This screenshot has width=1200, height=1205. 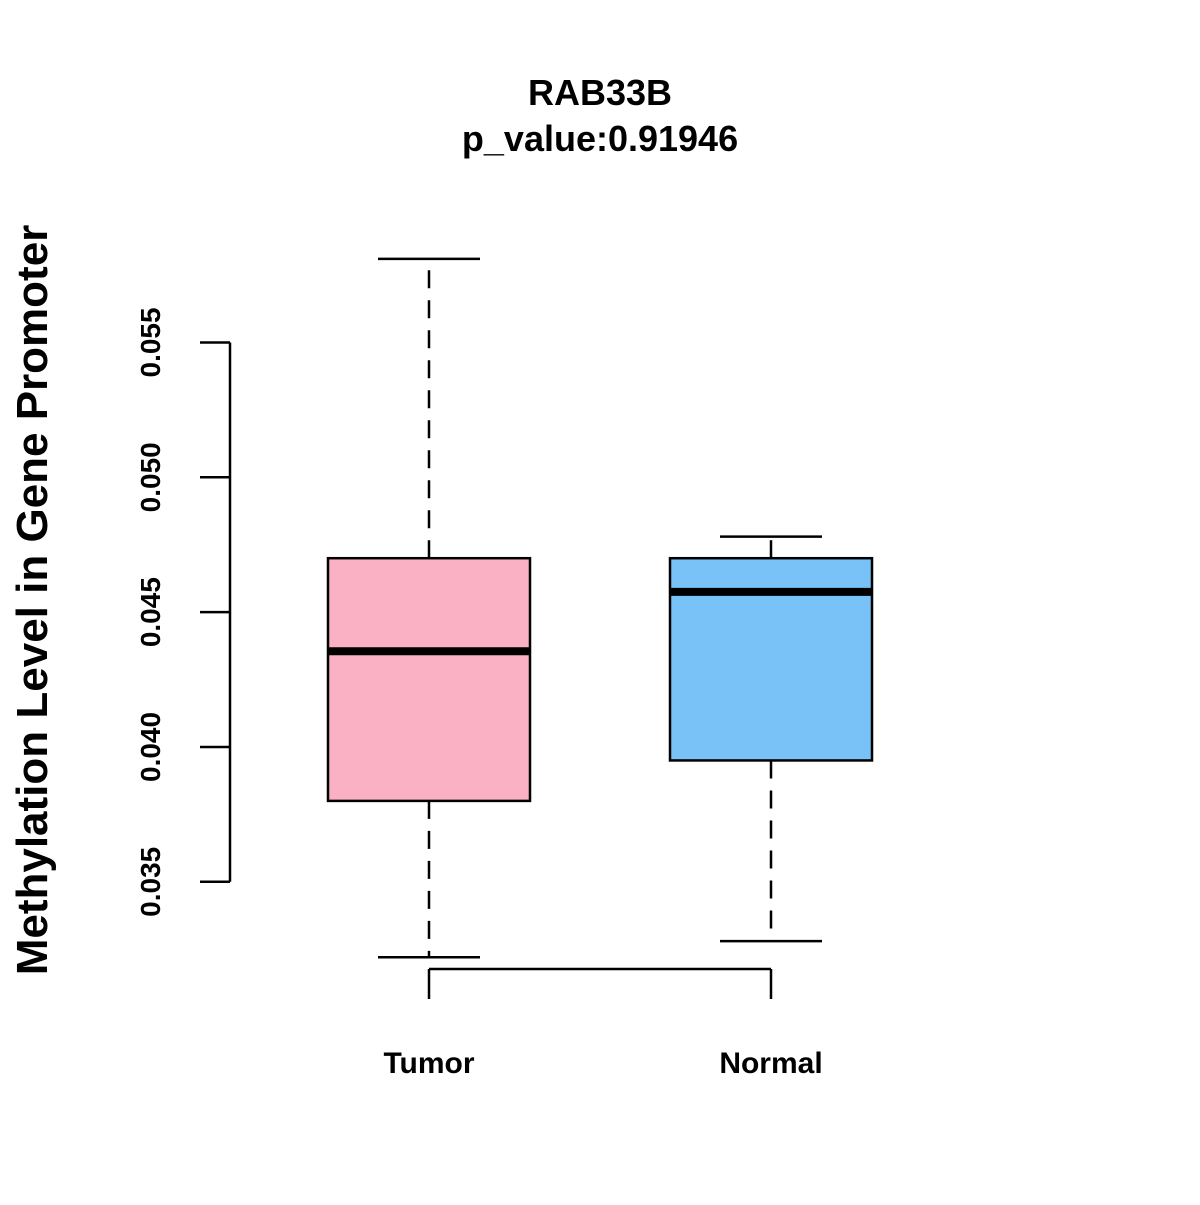 What do you see at coordinates (600, 92) in the screenshot?
I see `chart-title: RAB33B` at bounding box center [600, 92].